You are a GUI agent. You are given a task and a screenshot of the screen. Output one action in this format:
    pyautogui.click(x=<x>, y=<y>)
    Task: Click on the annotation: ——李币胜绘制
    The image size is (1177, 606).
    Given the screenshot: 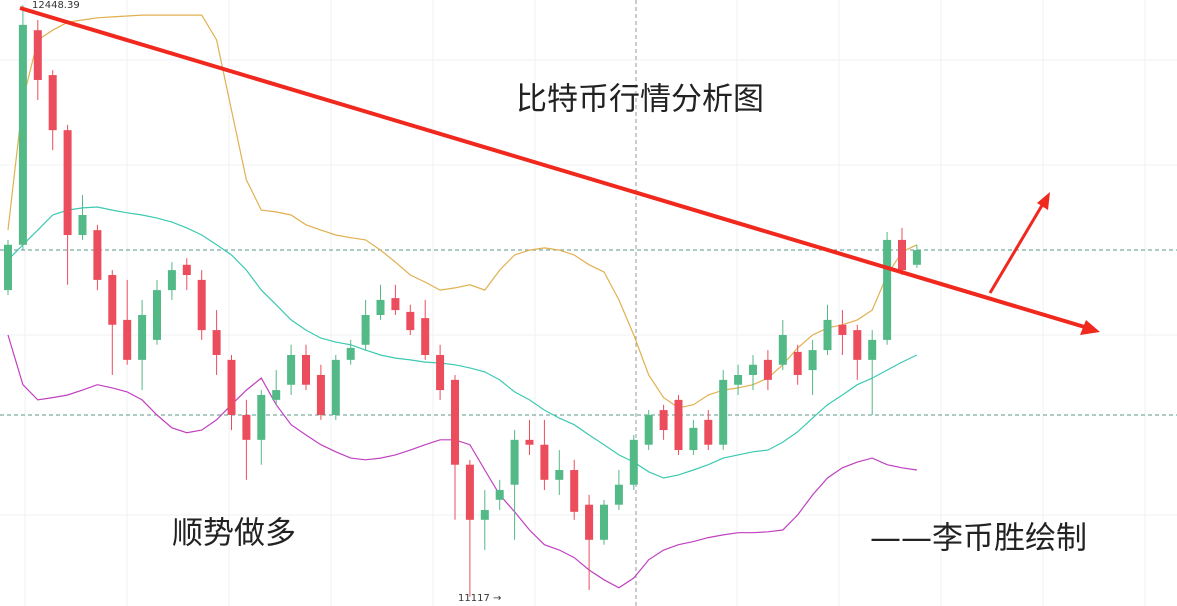 What is the action you would take?
    pyautogui.click(x=978, y=539)
    